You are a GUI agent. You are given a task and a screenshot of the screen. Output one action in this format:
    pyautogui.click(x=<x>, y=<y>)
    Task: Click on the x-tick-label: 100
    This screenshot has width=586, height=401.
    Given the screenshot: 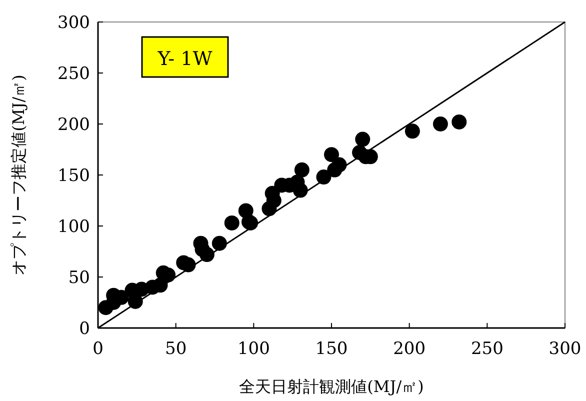 What is the action you would take?
    pyautogui.click(x=253, y=349)
    